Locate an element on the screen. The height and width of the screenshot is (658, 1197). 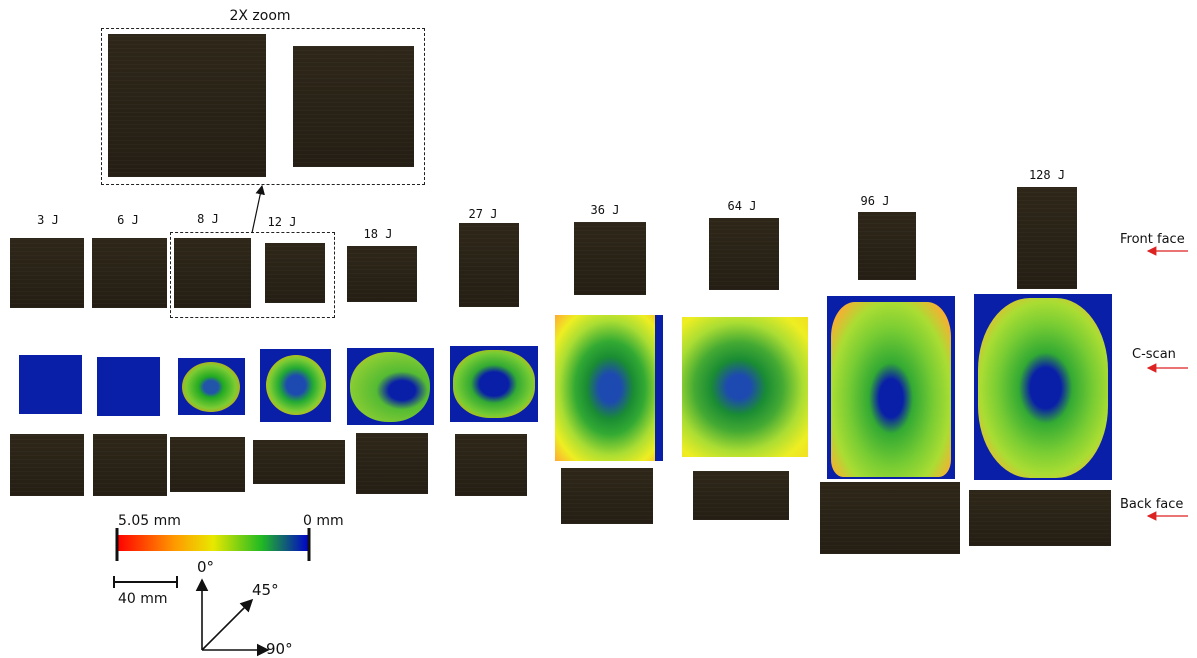
energy-label-36j: 36 J is located at coordinates (605, 210).